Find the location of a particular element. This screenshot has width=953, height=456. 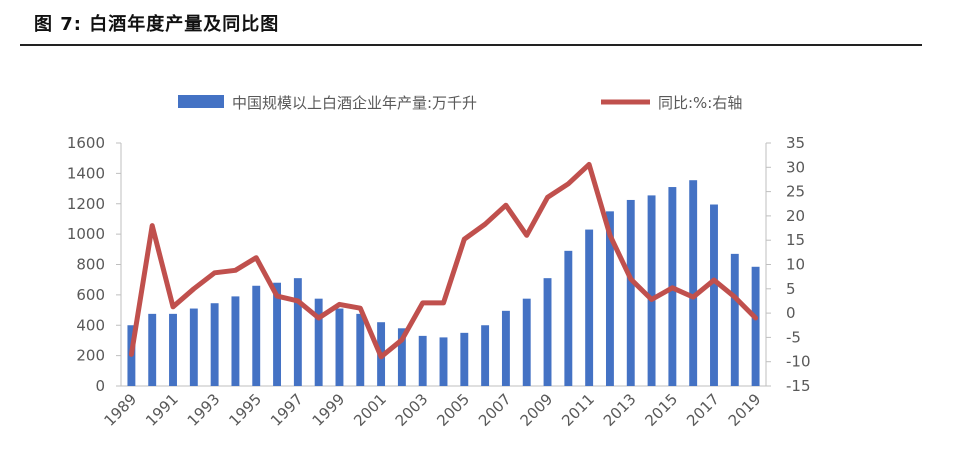

x-axis-tick-label: 2003 is located at coordinates (412, 410).